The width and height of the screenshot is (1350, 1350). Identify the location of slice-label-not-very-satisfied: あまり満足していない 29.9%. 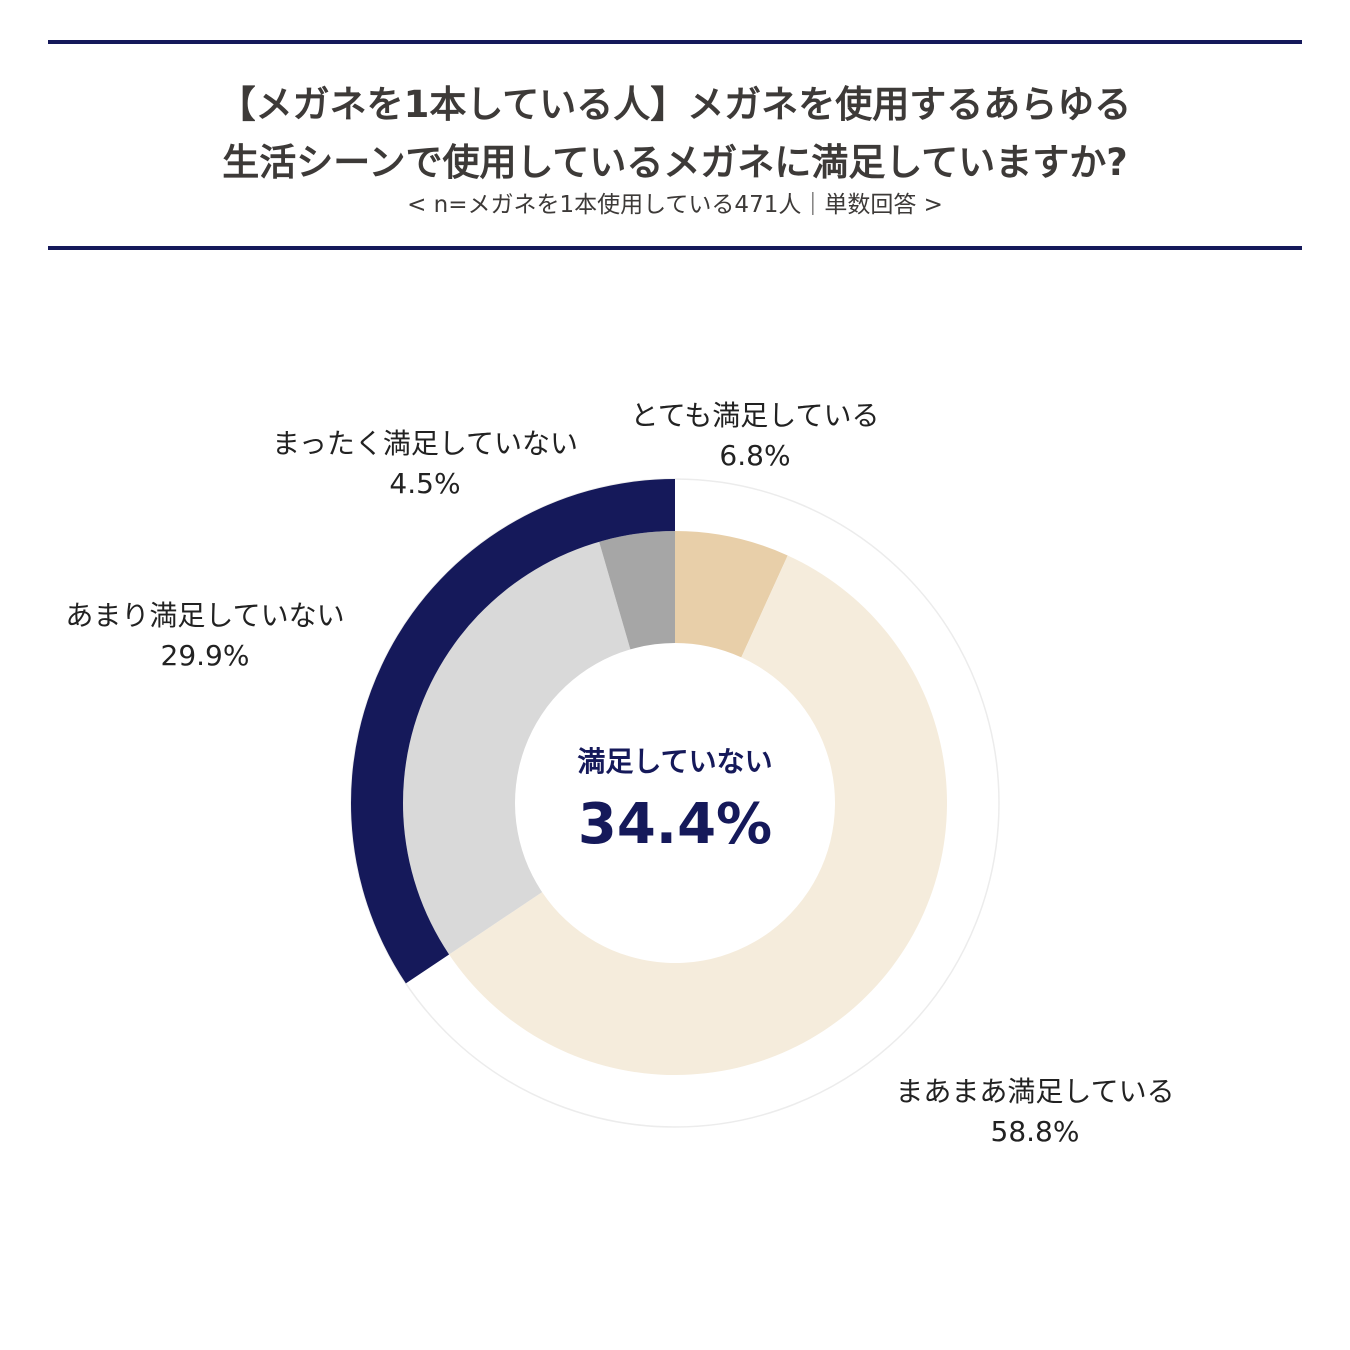
(205, 636).